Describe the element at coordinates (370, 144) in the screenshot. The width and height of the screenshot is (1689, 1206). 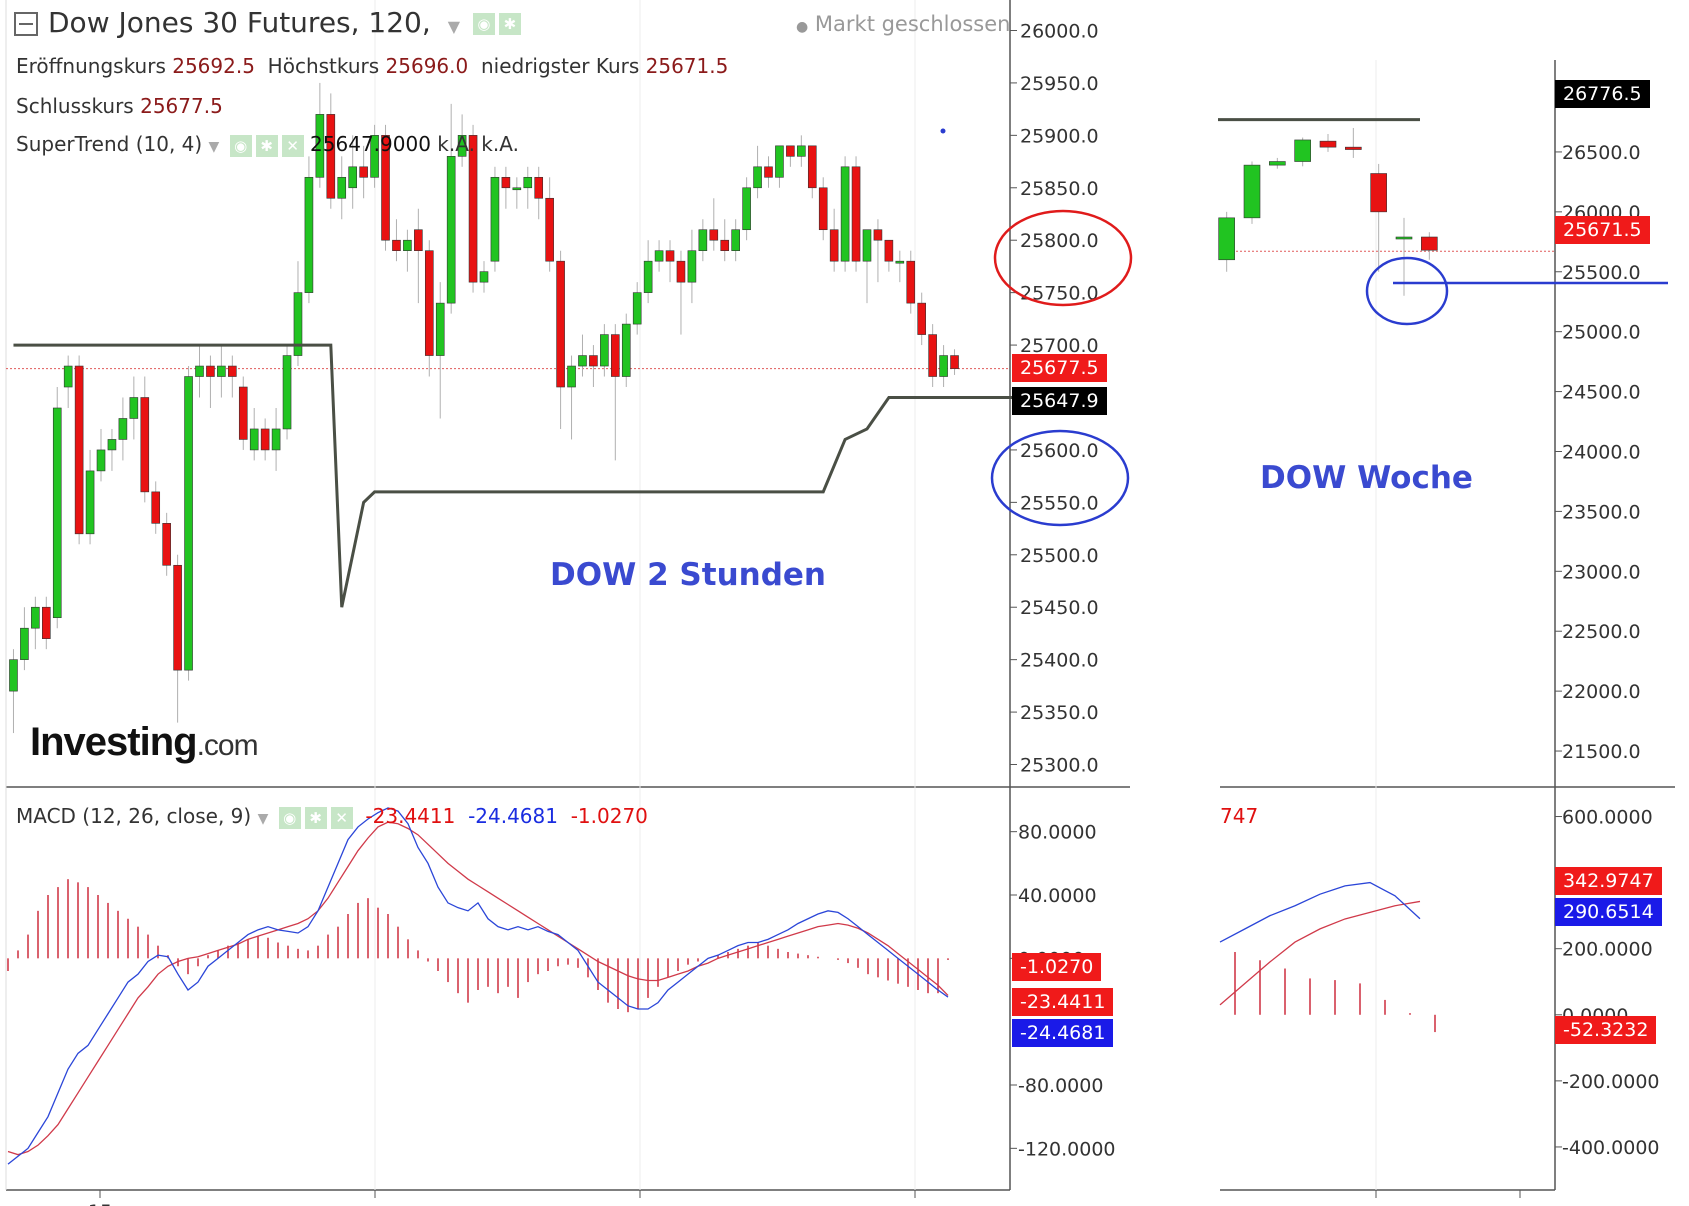
I see `supertrend-value: 25647.9000` at that location.